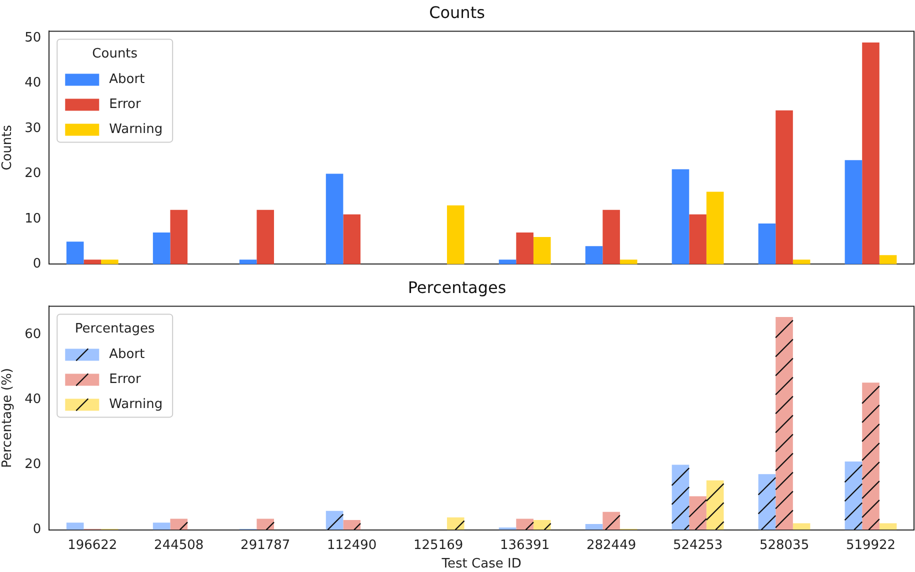 The height and width of the screenshot is (572, 915). What do you see at coordinates (33, 218) in the screenshot?
I see `y-tick-label: 10` at bounding box center [33, 218].